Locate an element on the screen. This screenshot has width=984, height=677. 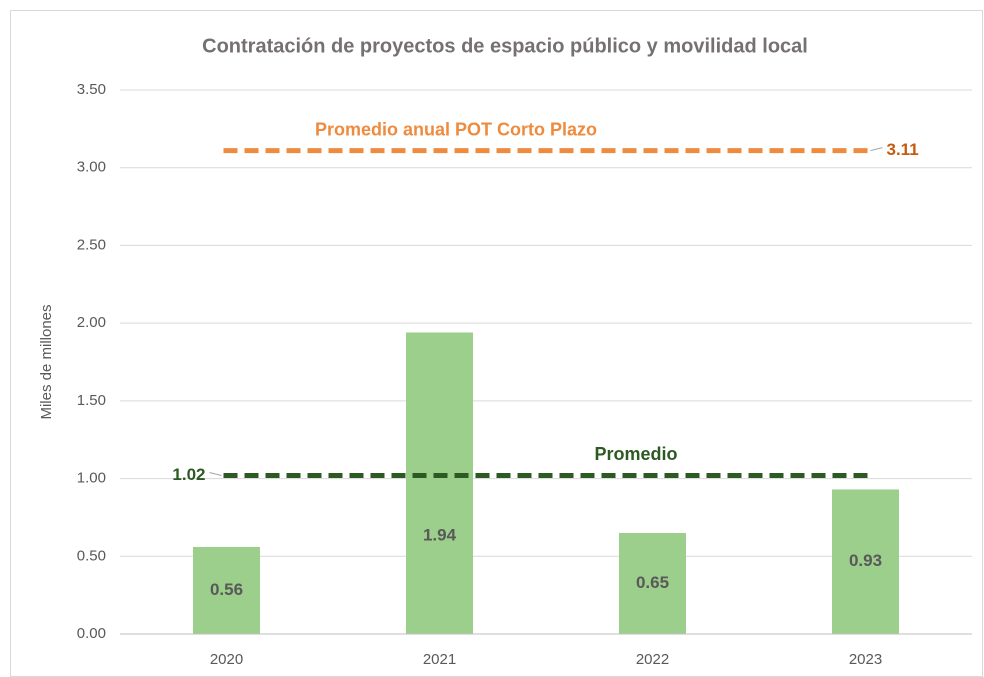
data-label: 1.94 is located at coordinates (440, 535).